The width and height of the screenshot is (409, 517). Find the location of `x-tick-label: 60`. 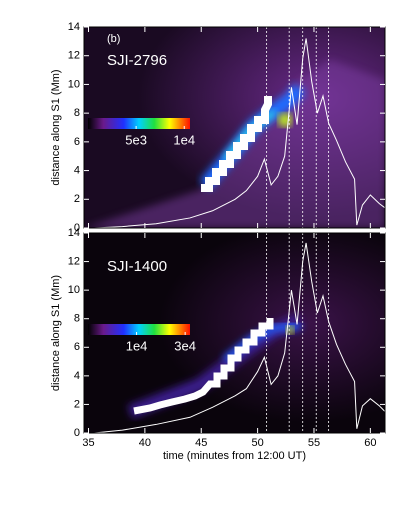

x-tick-label: 60 is located at coordinates (370, 443).